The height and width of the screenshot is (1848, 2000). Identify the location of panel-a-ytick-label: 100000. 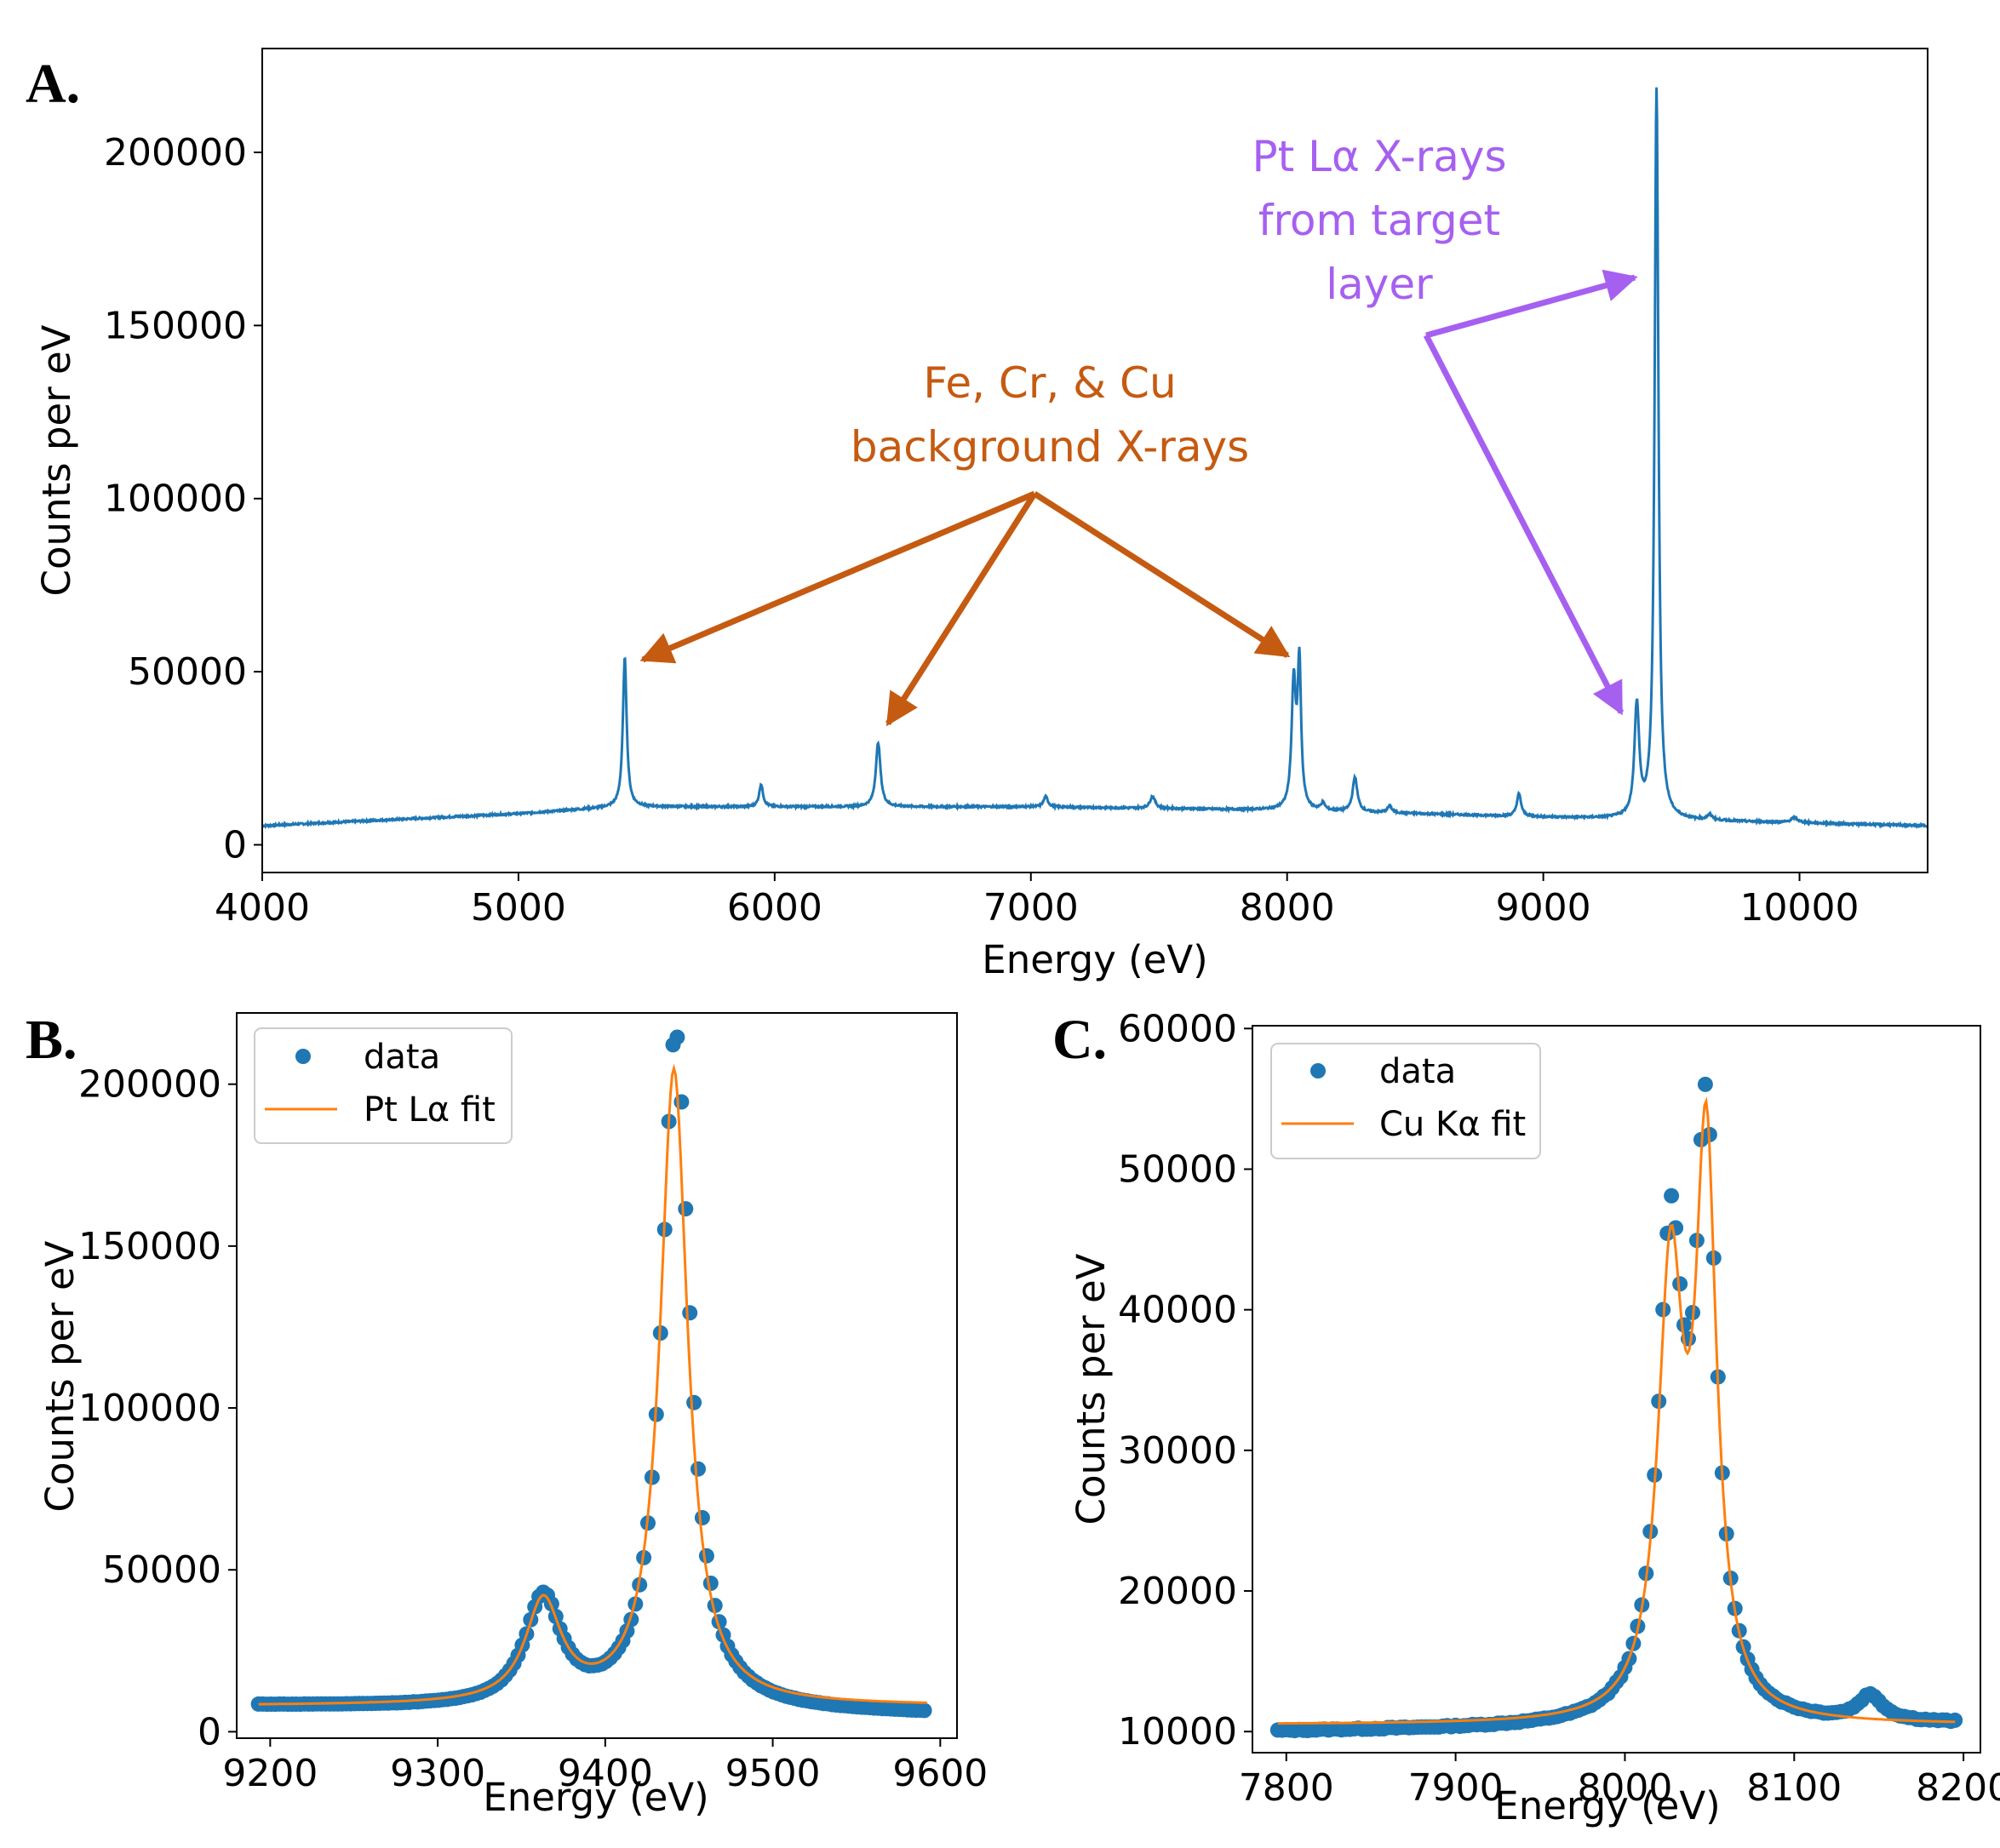
(175, 499).